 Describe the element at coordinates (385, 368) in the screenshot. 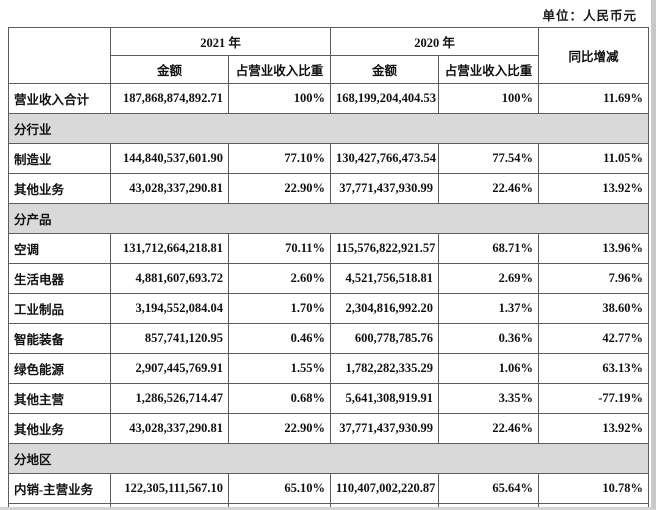

I see `amount-2020: 1,782,282,335.29` at that location.